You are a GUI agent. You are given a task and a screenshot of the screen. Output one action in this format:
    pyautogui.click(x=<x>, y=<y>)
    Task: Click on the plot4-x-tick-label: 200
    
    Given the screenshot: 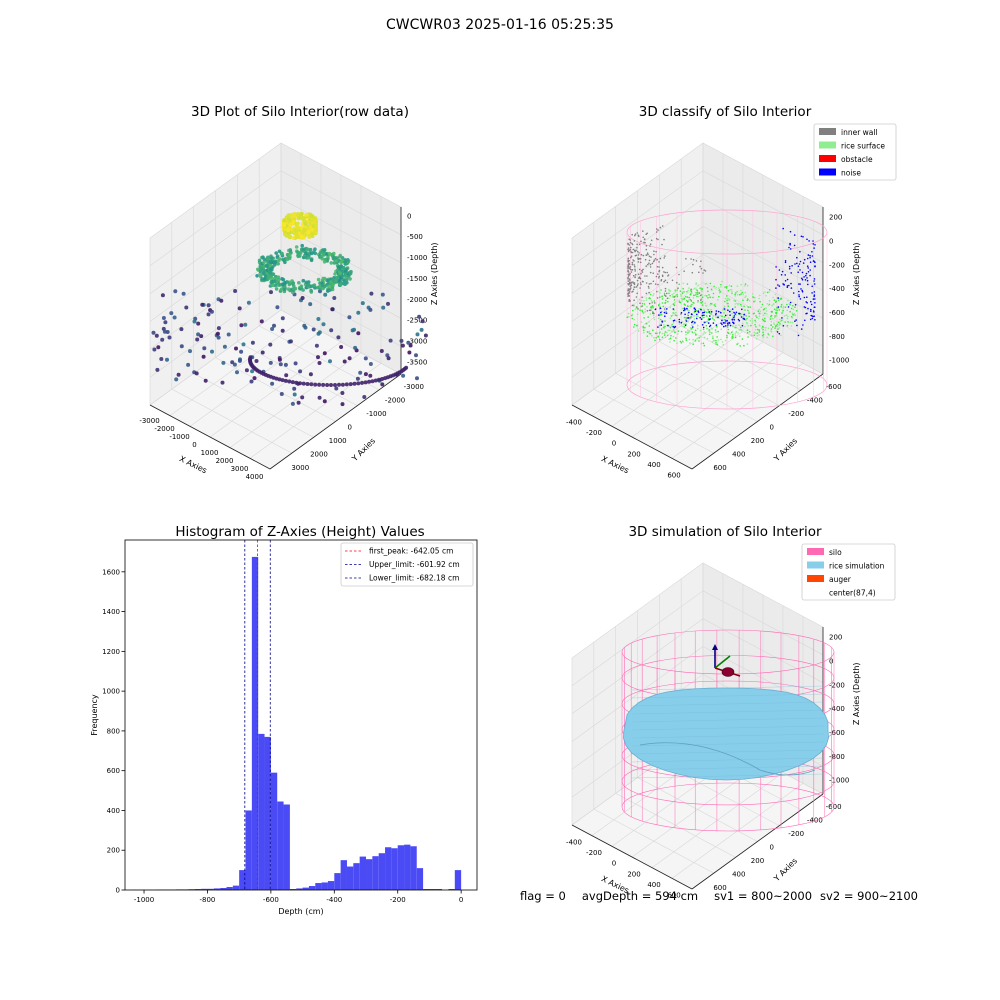 What is the action you would take?
    pyautogui.click(x=633, y=874)
    